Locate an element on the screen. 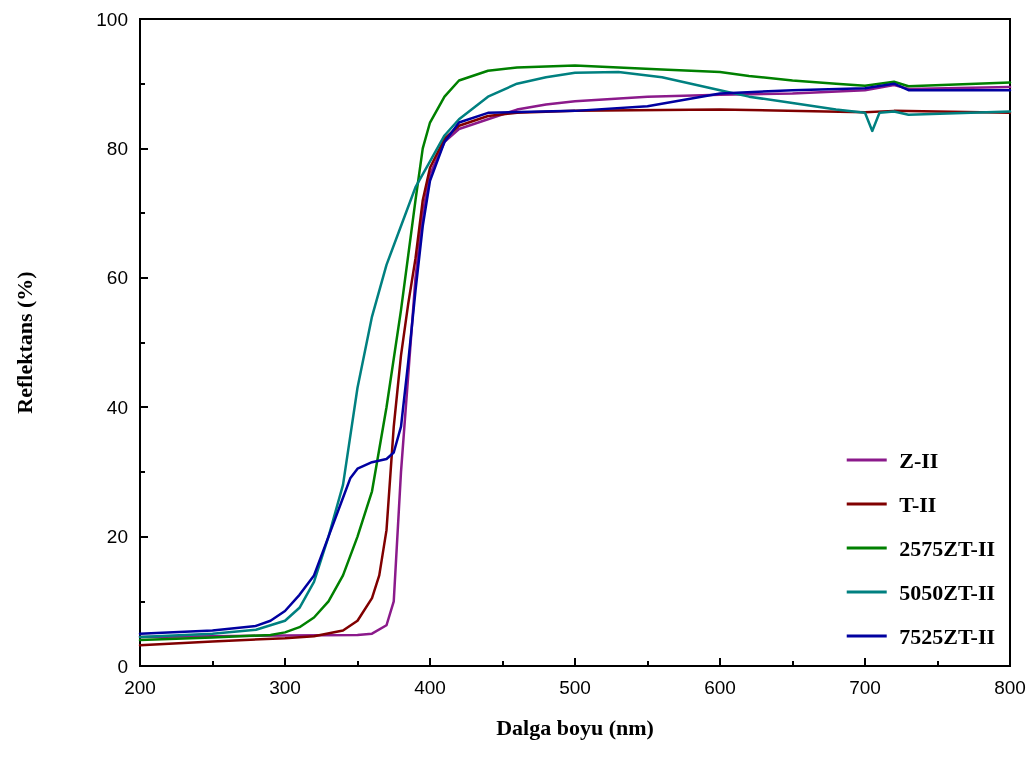  y-tick-label: 60 is located at coordinates (117, 278).